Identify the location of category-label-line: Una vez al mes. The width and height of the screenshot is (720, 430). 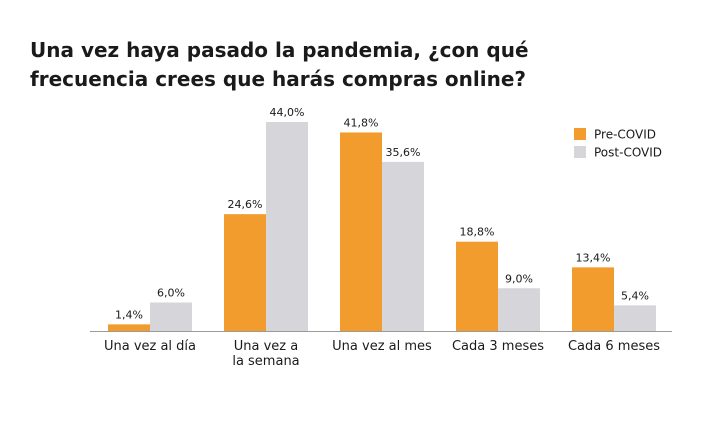
(382, 346).